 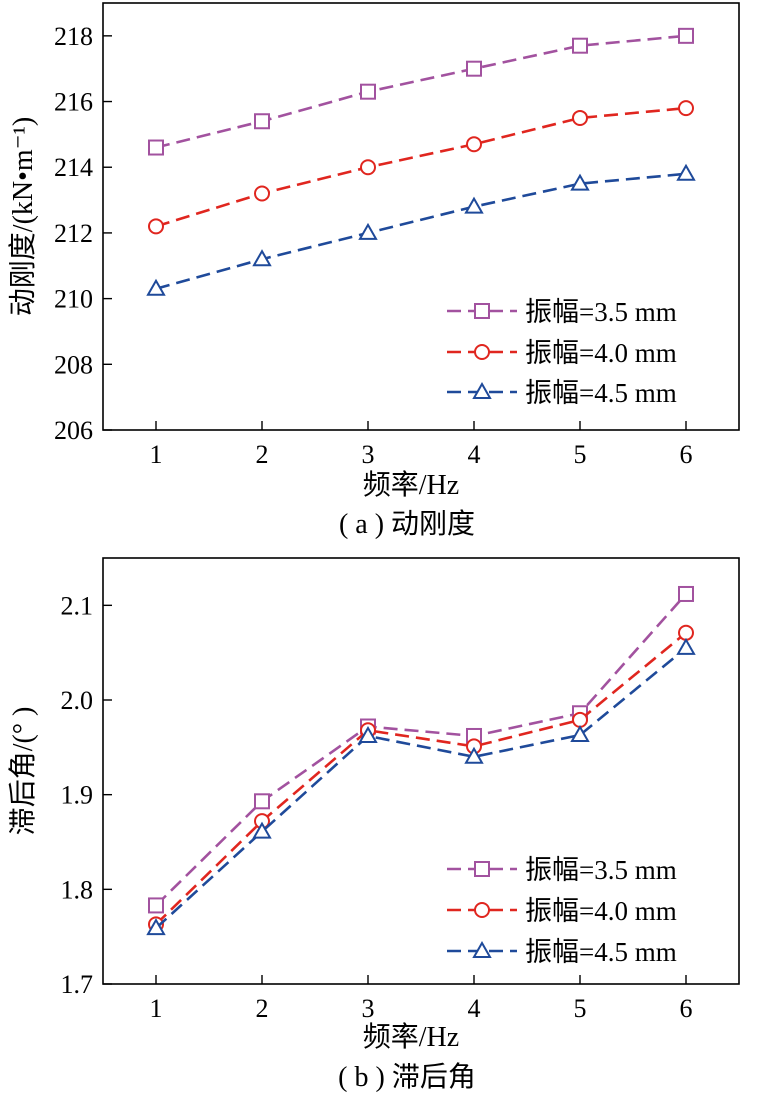 I want to click on y-tick-label: 214, so click(x=73, y=167).